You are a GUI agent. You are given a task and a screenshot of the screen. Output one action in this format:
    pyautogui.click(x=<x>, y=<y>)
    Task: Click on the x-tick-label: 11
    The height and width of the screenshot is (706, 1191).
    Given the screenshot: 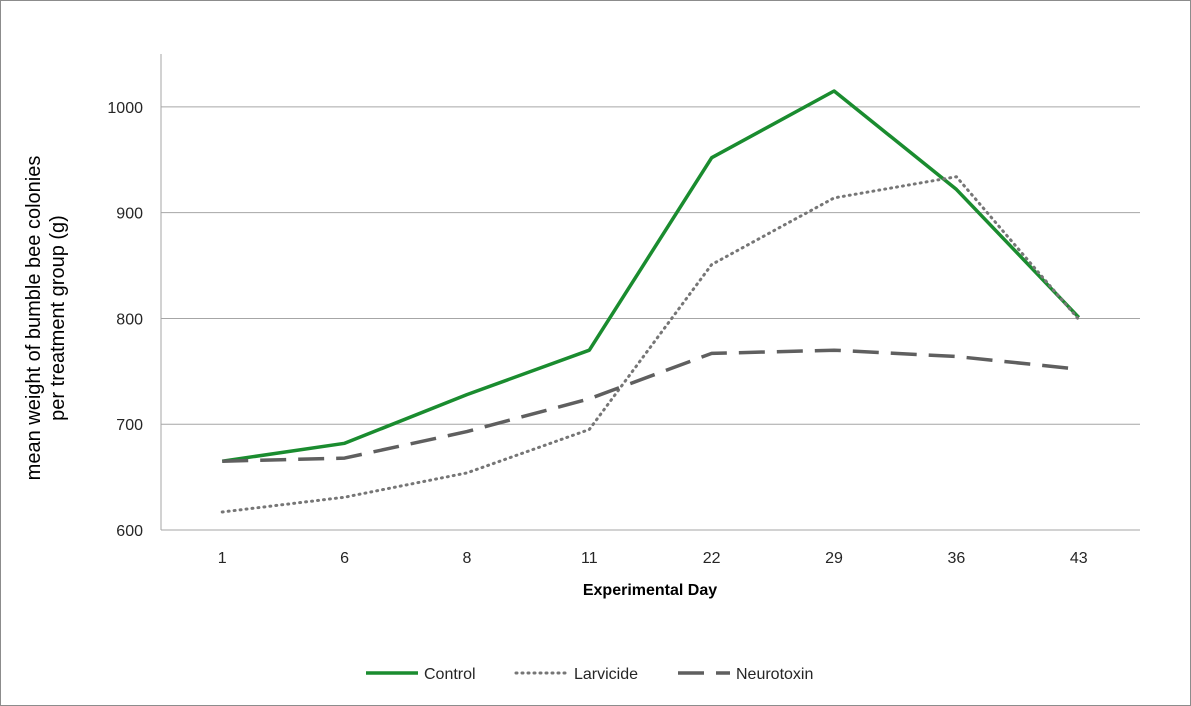 What is the action you would take?
    pyautogui.click(x=589, y=558)
    